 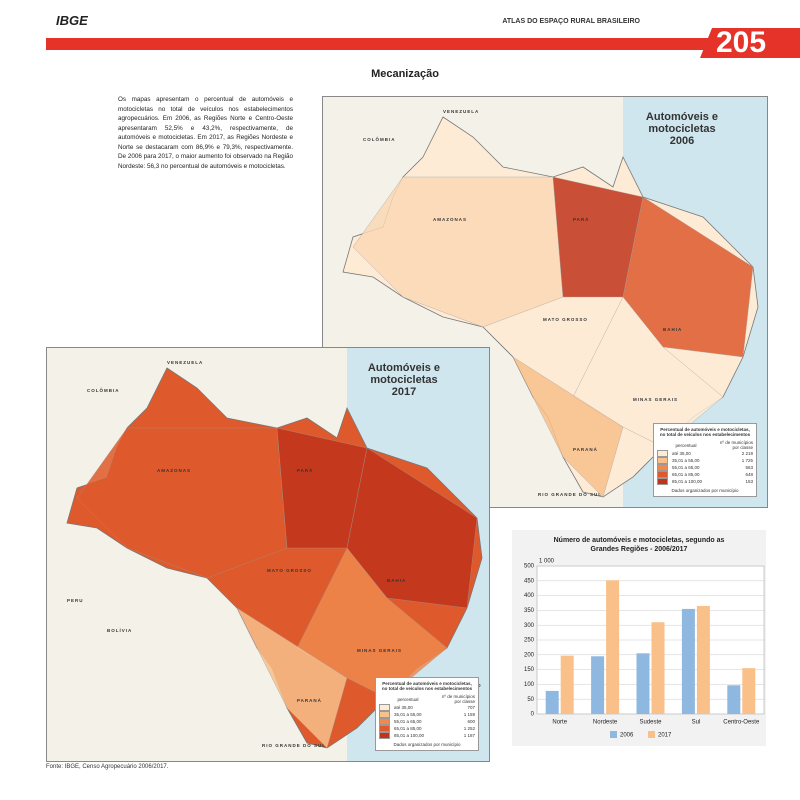 I want to click on legend-col: nº de municípios por classe, so click(x=736, y=445).